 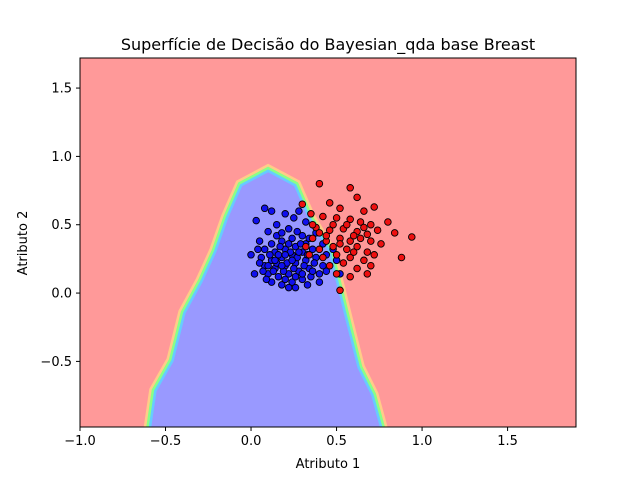 What do you see at coordinates (507, 441) in the screenshot?
I see `x-tick-label: 1.5` at bounding box center [507, 441].